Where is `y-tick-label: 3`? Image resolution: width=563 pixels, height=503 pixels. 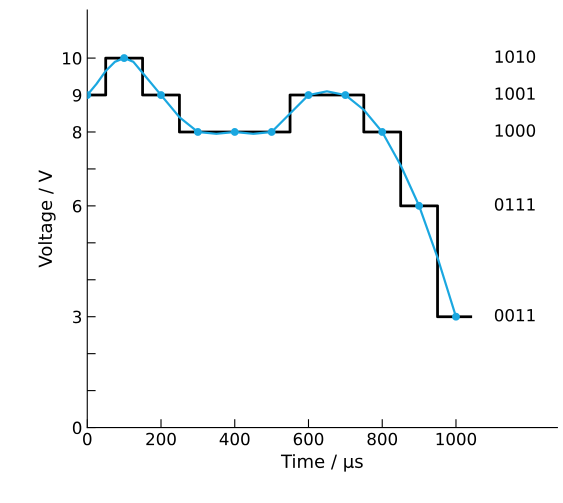 y-tick-label: 3 is located at coordinates (77, 317).